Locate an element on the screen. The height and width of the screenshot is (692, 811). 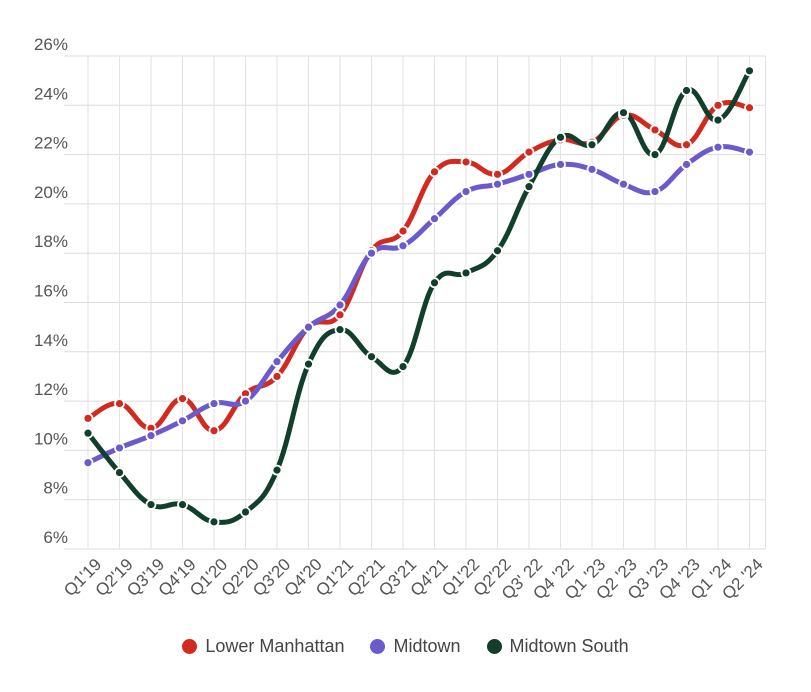
legend-item-lower-manhattan: Lower Manhattan is located at coordinates (263, 646).